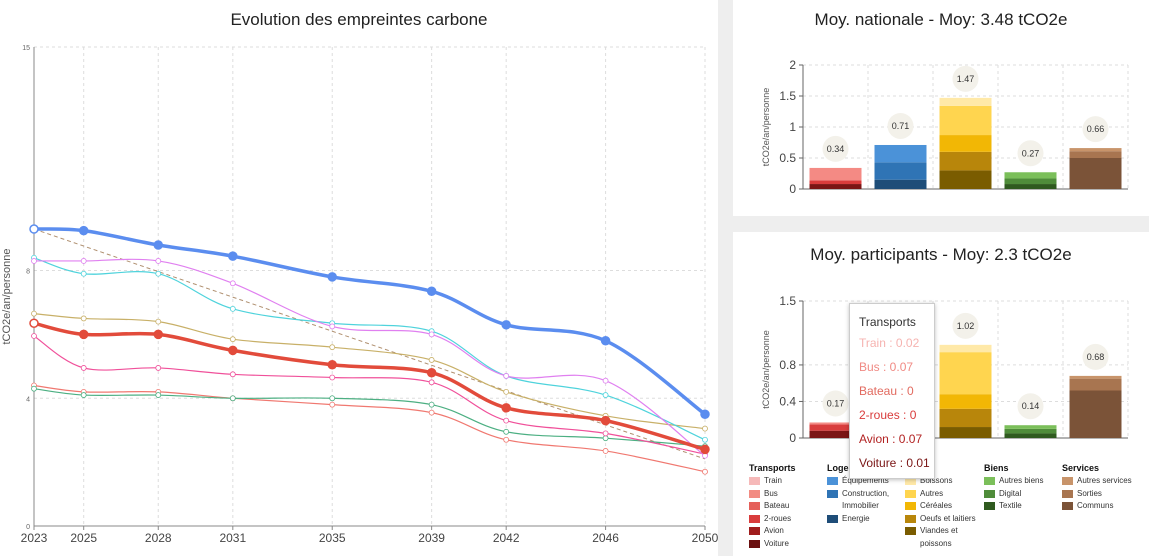 The width and height of the screenshot is (1149, 556). What do you see at coordinates (772, 468) in the screenshot?
I see `legend-group-title: Transports` at bounding box center [772, 468].